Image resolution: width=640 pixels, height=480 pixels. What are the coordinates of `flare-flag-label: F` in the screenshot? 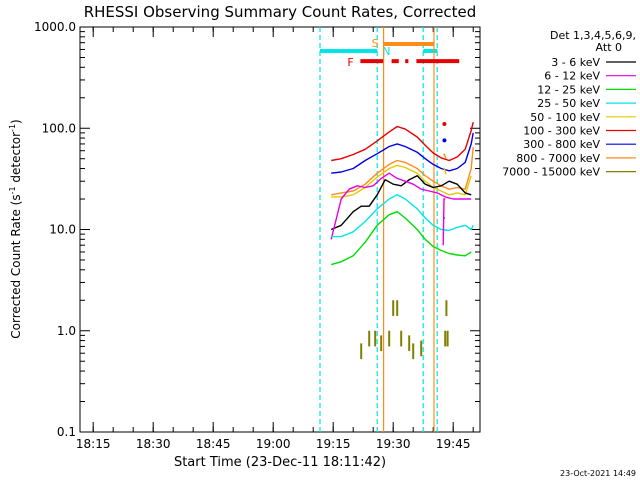 It's located at (350, 62).